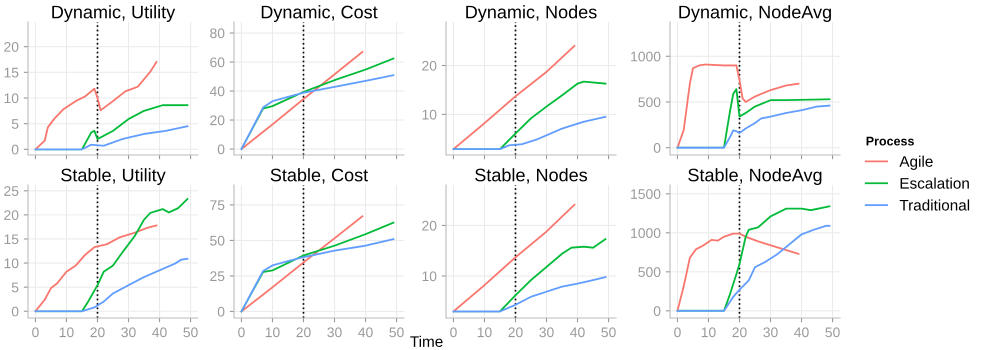  Describe the element at coordinates (755, 176) in the screenshot. I see `chart-title: Stable, NodeAvg` at that location.